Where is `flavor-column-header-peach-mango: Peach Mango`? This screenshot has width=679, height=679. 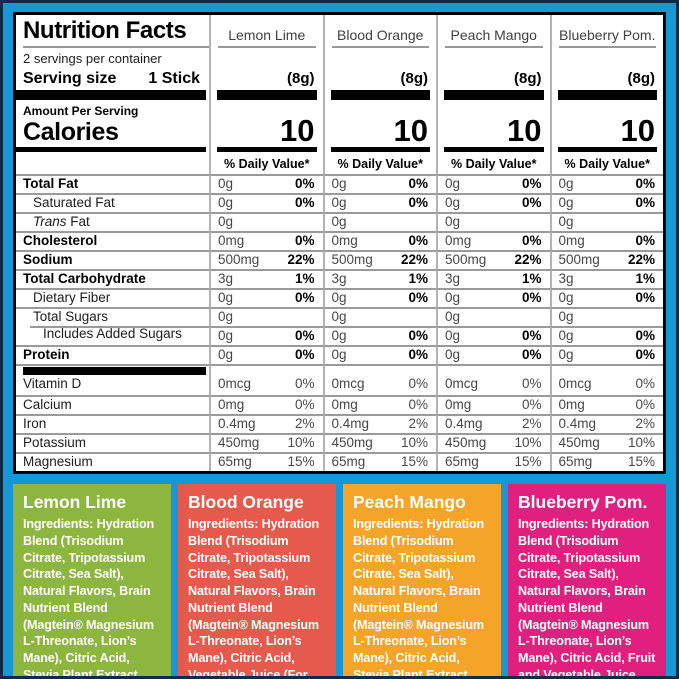
flavor-column-header-peach-mango: Peach Mango is located at coordinates (493, 31).